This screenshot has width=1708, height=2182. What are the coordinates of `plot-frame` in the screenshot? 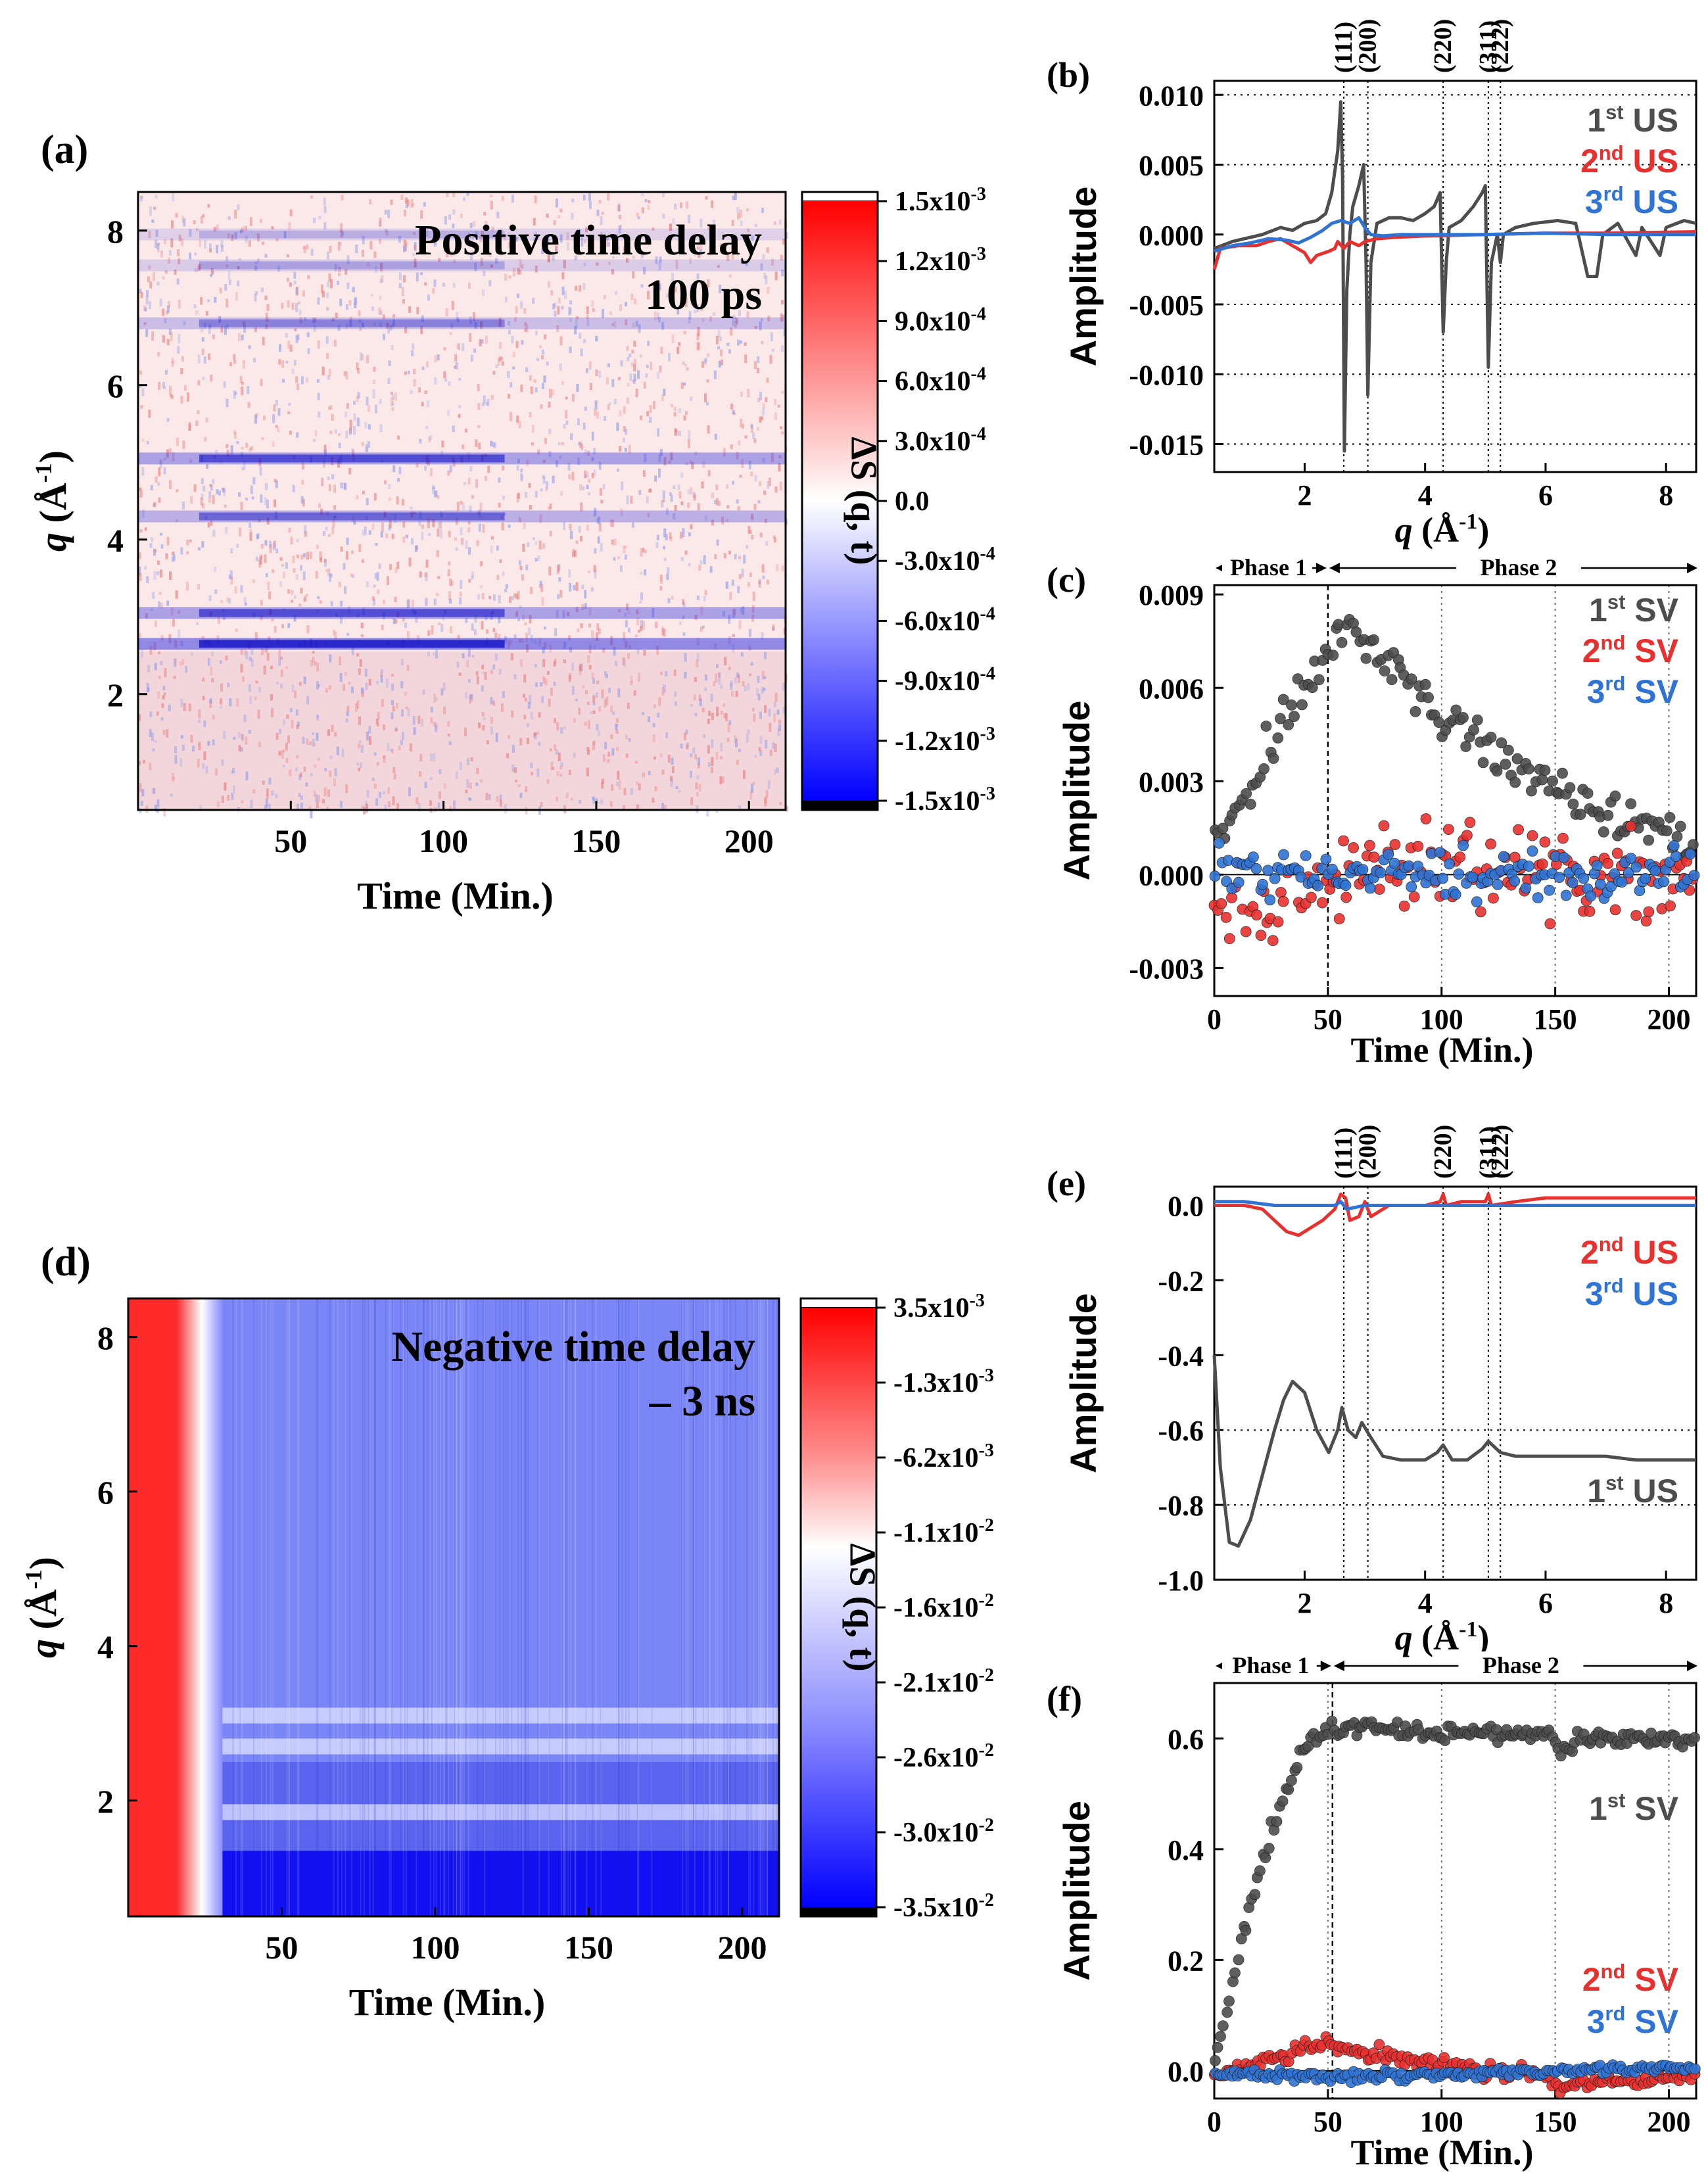 It's located at (1455, 276).